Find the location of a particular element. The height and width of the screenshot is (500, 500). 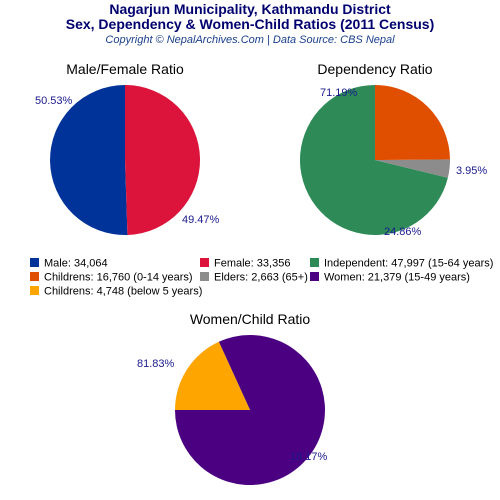

legend-label: Independent: 47,997 (15-64 years) is located at coordinates (408, 264).